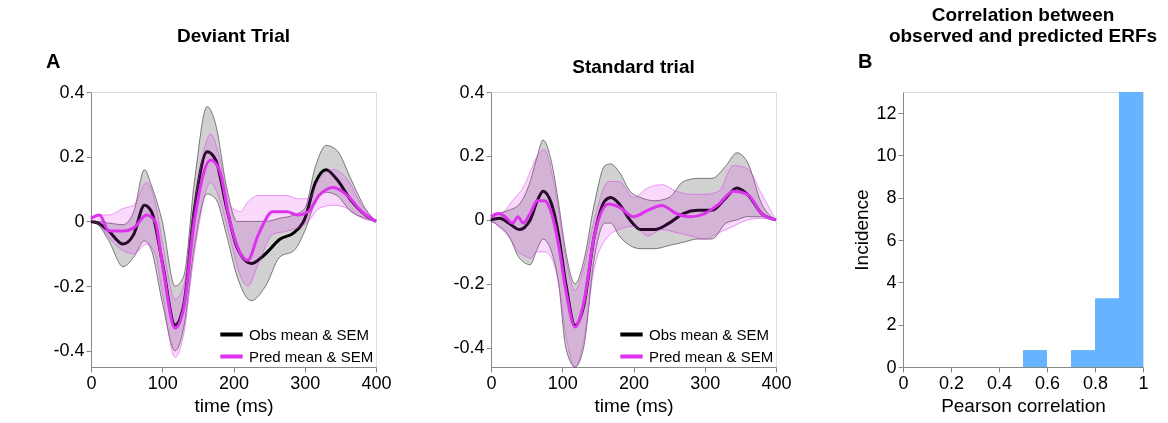 Image resolution: width=1168 pixels, height=423 pixels. I want to click on x-tick-label: 1, so click(1143, 382).